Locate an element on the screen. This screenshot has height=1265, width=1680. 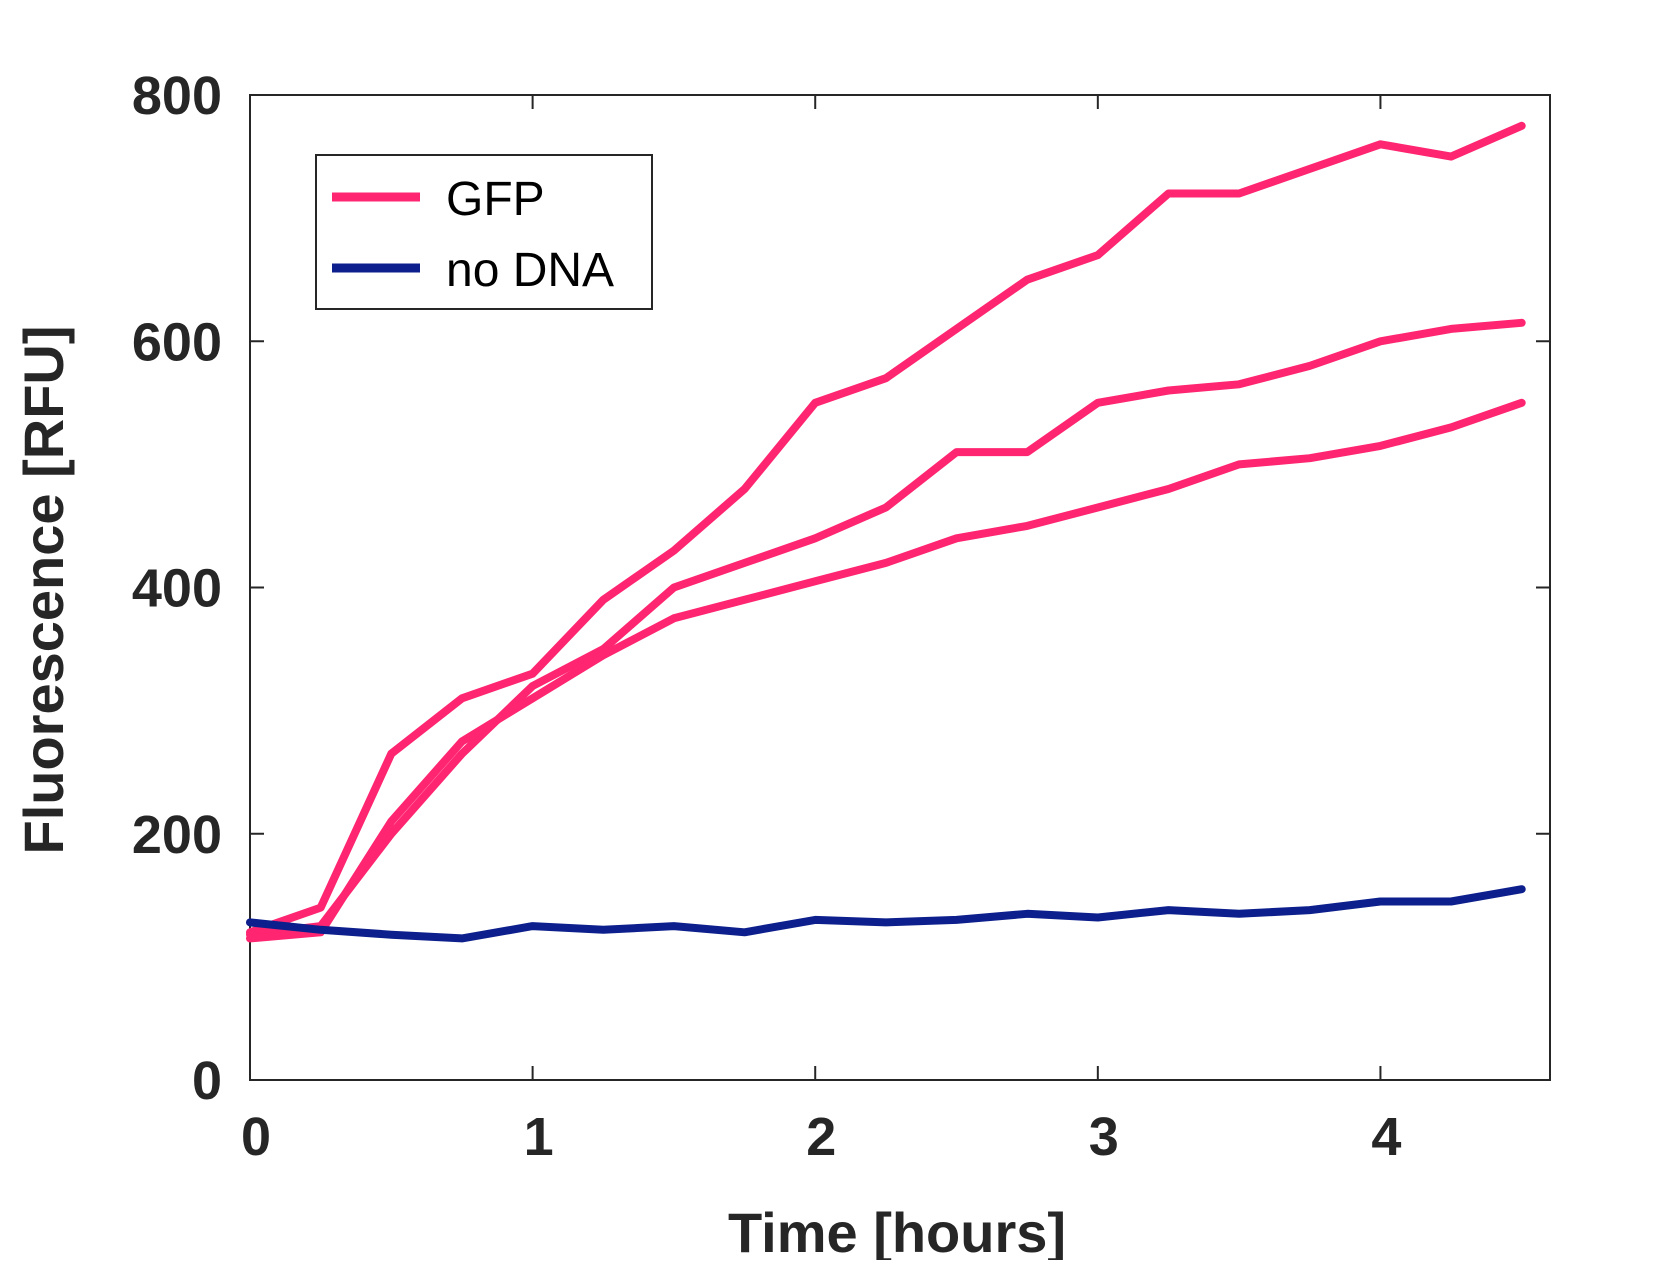
legend-label-gfp: GFP is located at coordinates (495, 199).